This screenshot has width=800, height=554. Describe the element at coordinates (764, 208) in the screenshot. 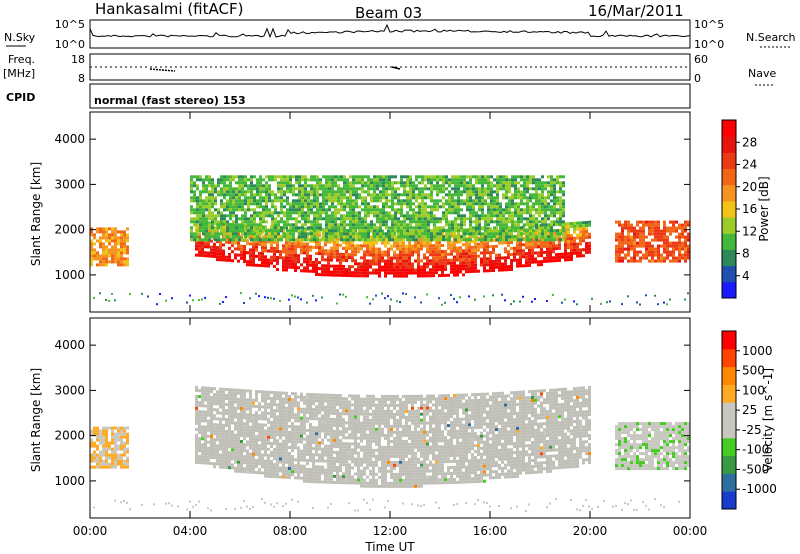

I see `power-colorbar-label: Power [dB]` at that location.